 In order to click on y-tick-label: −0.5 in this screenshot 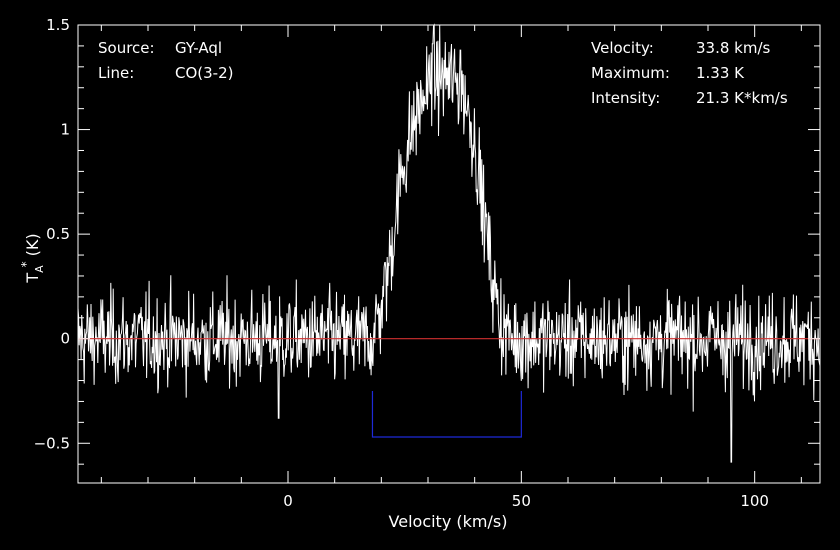, I will do `click(52, 443)`.